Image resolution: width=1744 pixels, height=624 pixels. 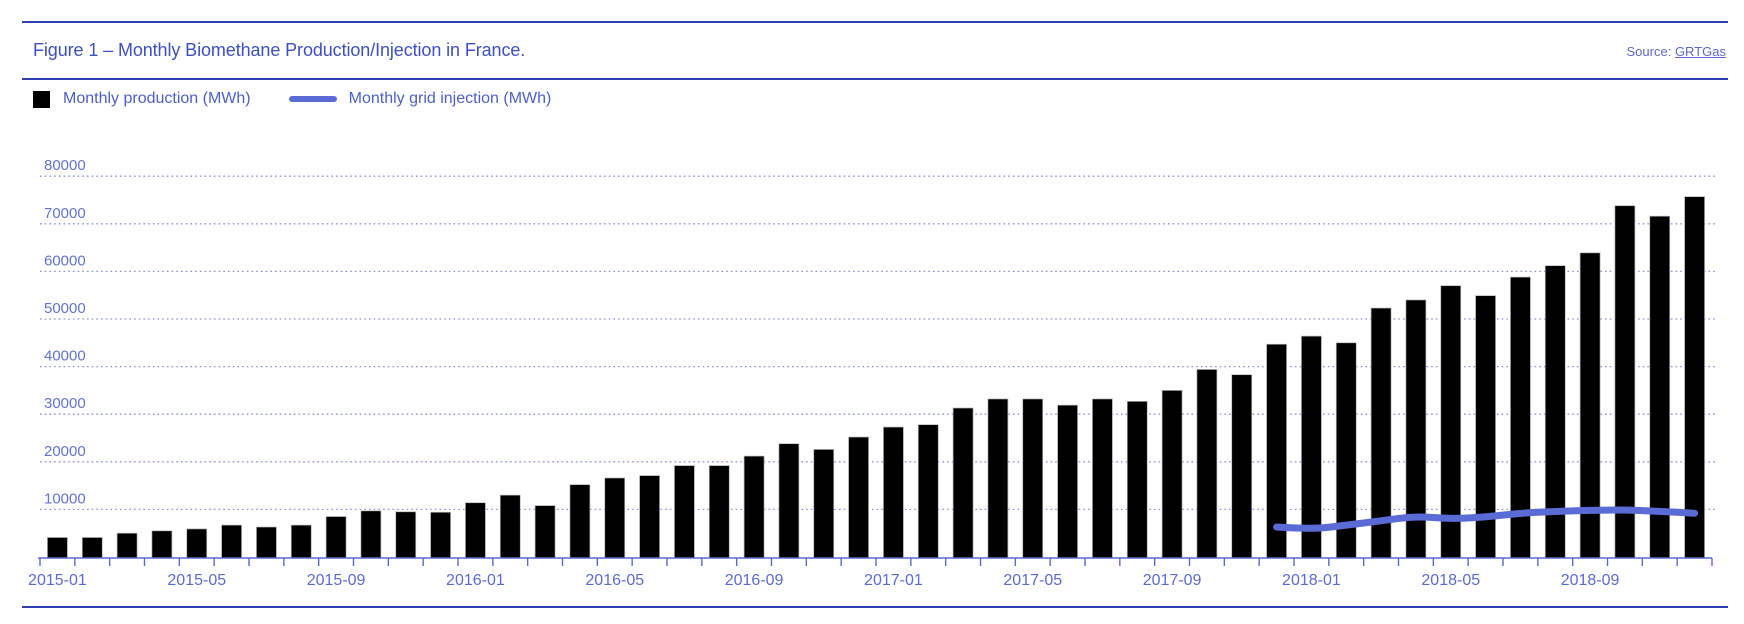 I want to click on y-axis-label: 40000, so click(x=65, y=356).